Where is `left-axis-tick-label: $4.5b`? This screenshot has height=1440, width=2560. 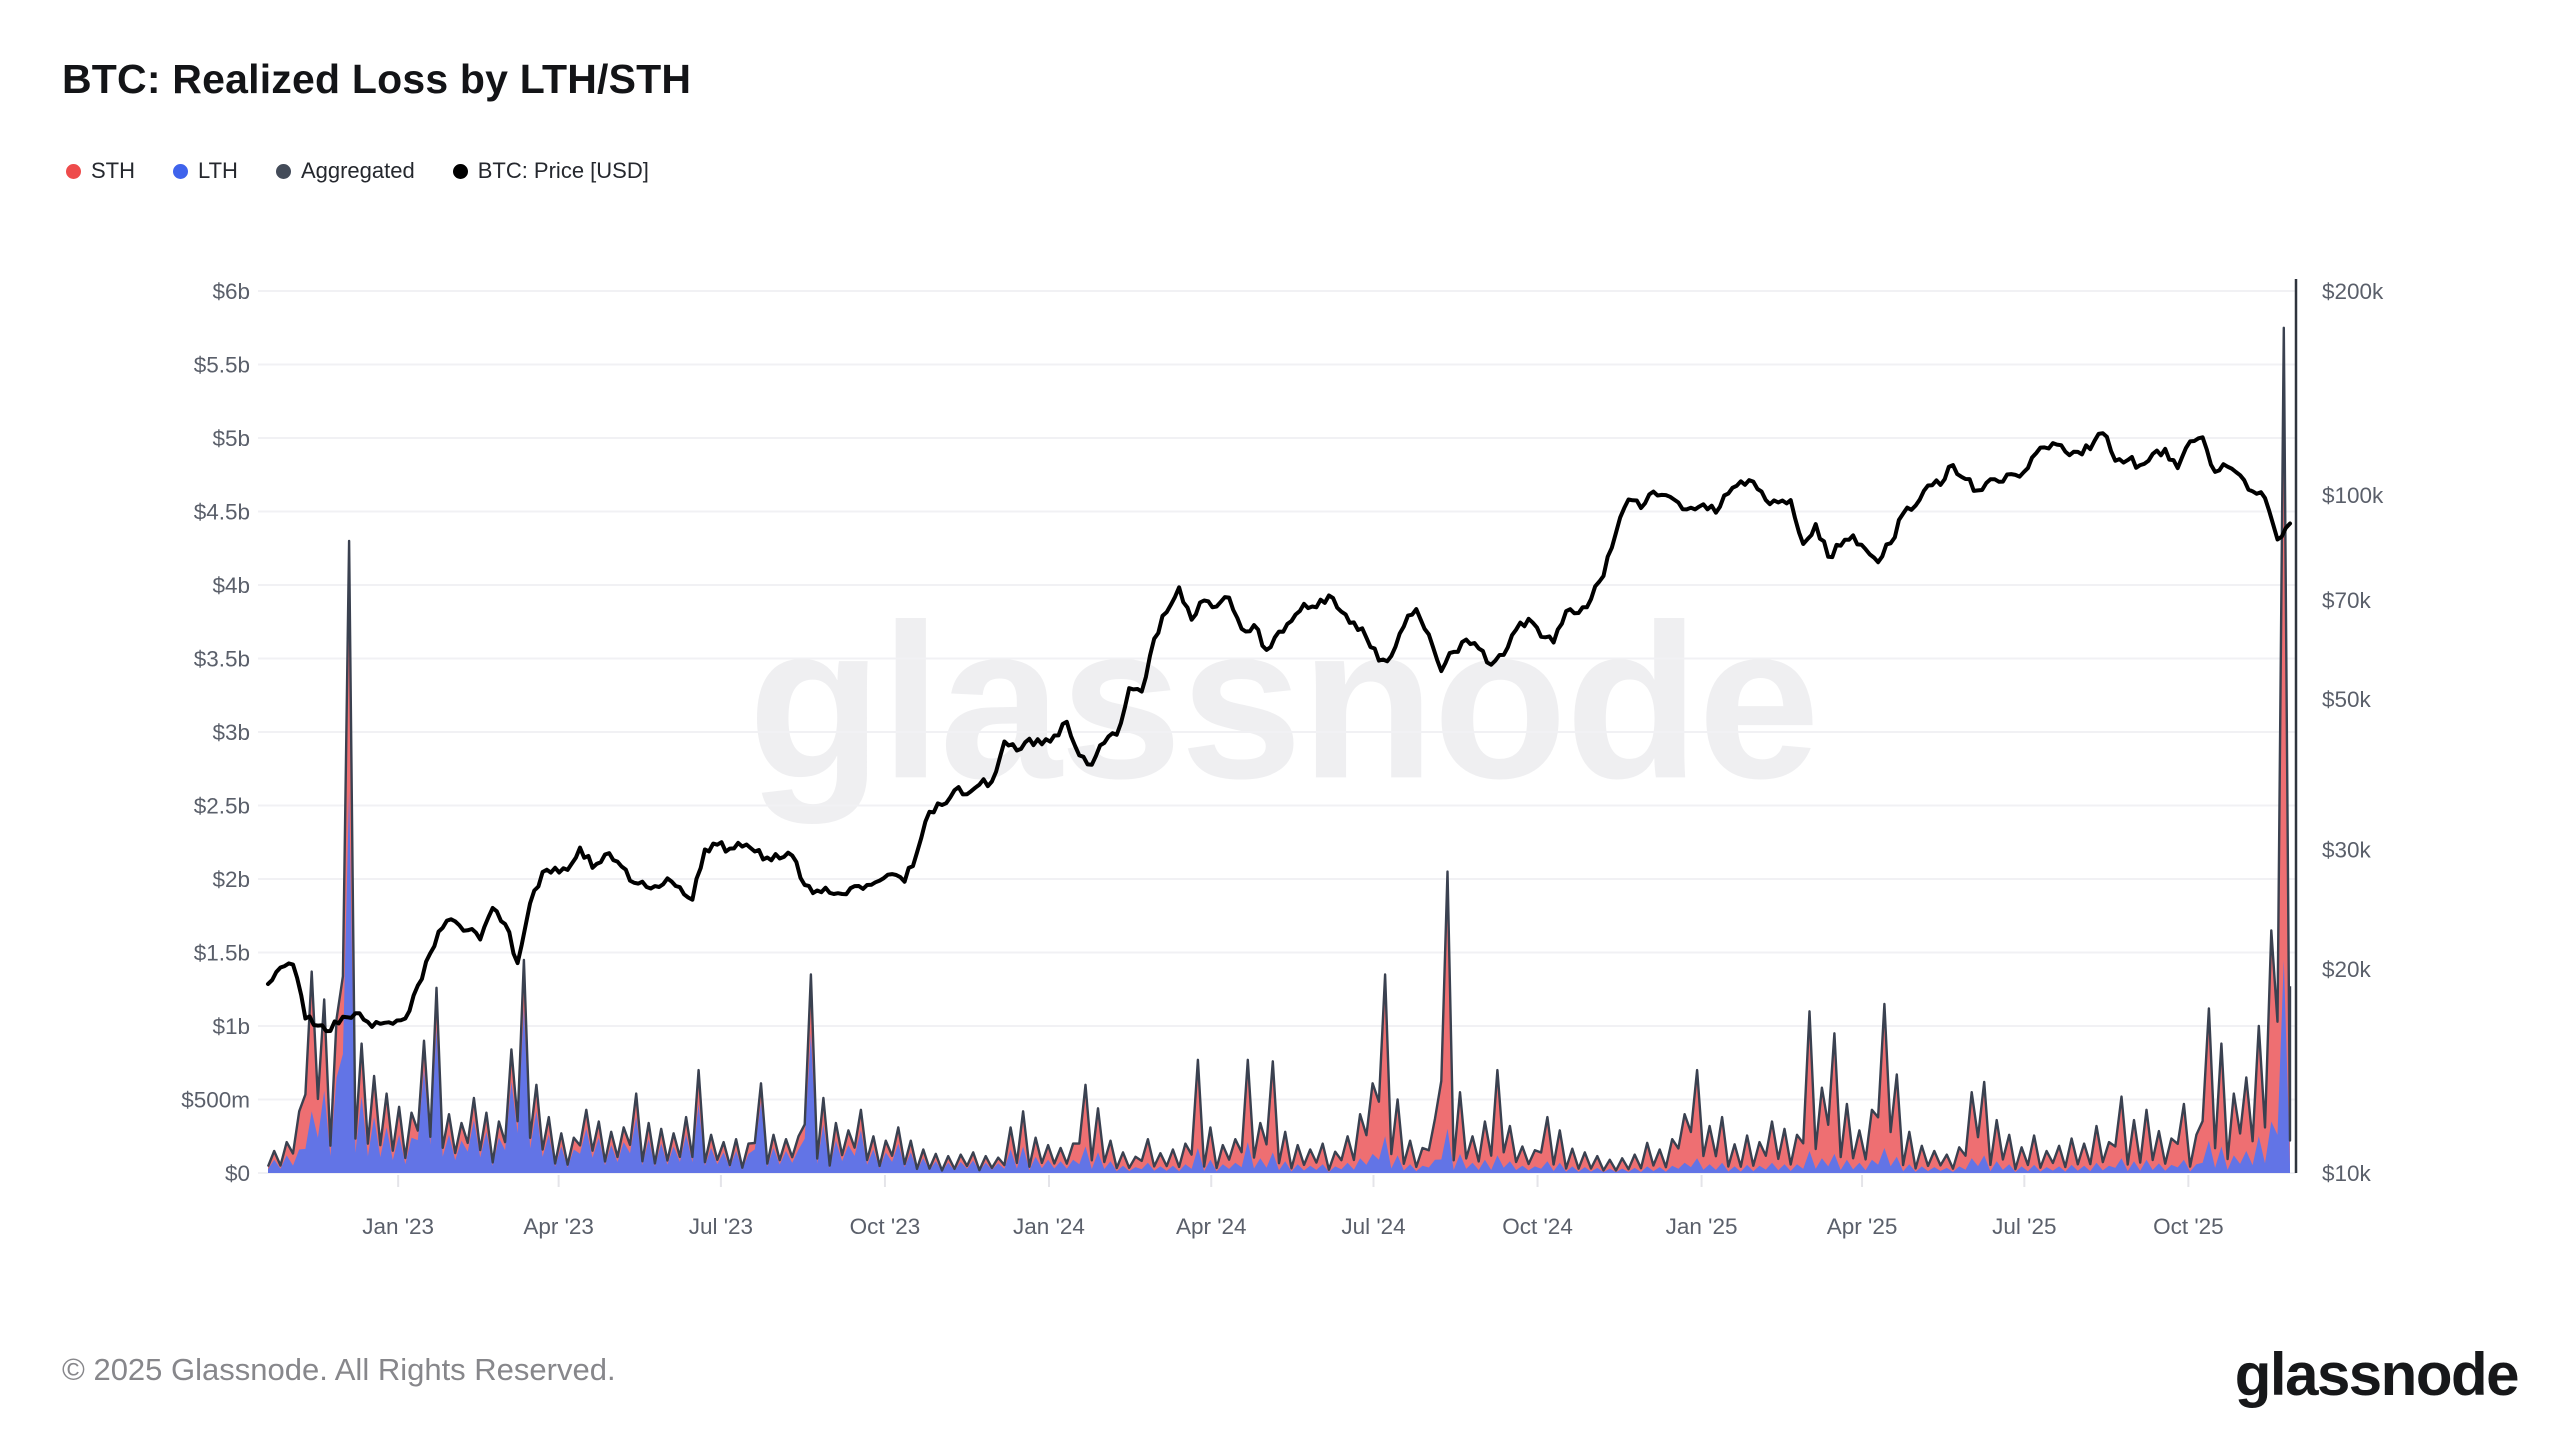
left-axis-tick-label: $4.5b is located at coordinates (222, 512).